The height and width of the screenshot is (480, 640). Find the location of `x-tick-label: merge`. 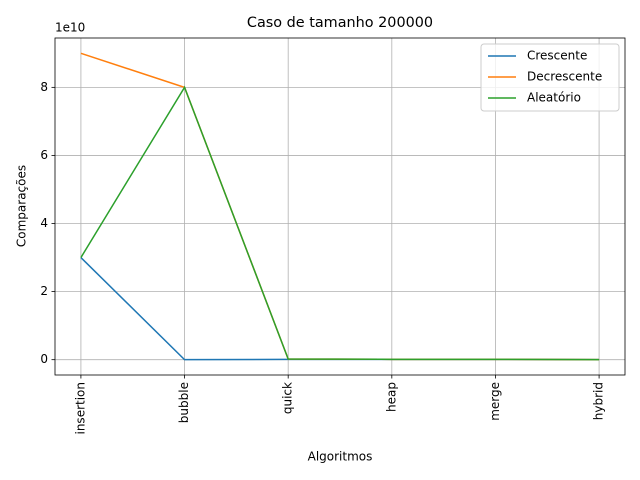

x-tick-label: merge is located at coordinates (495, 401).